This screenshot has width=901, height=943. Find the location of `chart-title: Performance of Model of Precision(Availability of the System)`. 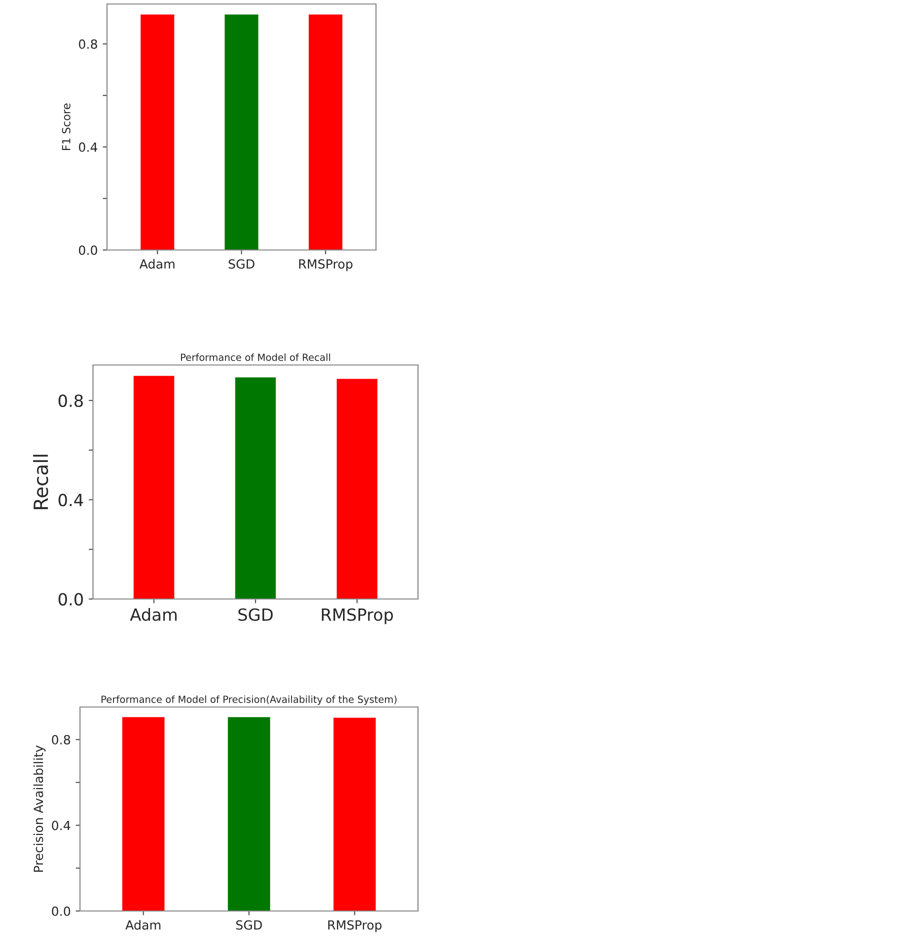

chart-title: Performance of Model of Precision(Availability of the System) is located at coordinates (249, 700).